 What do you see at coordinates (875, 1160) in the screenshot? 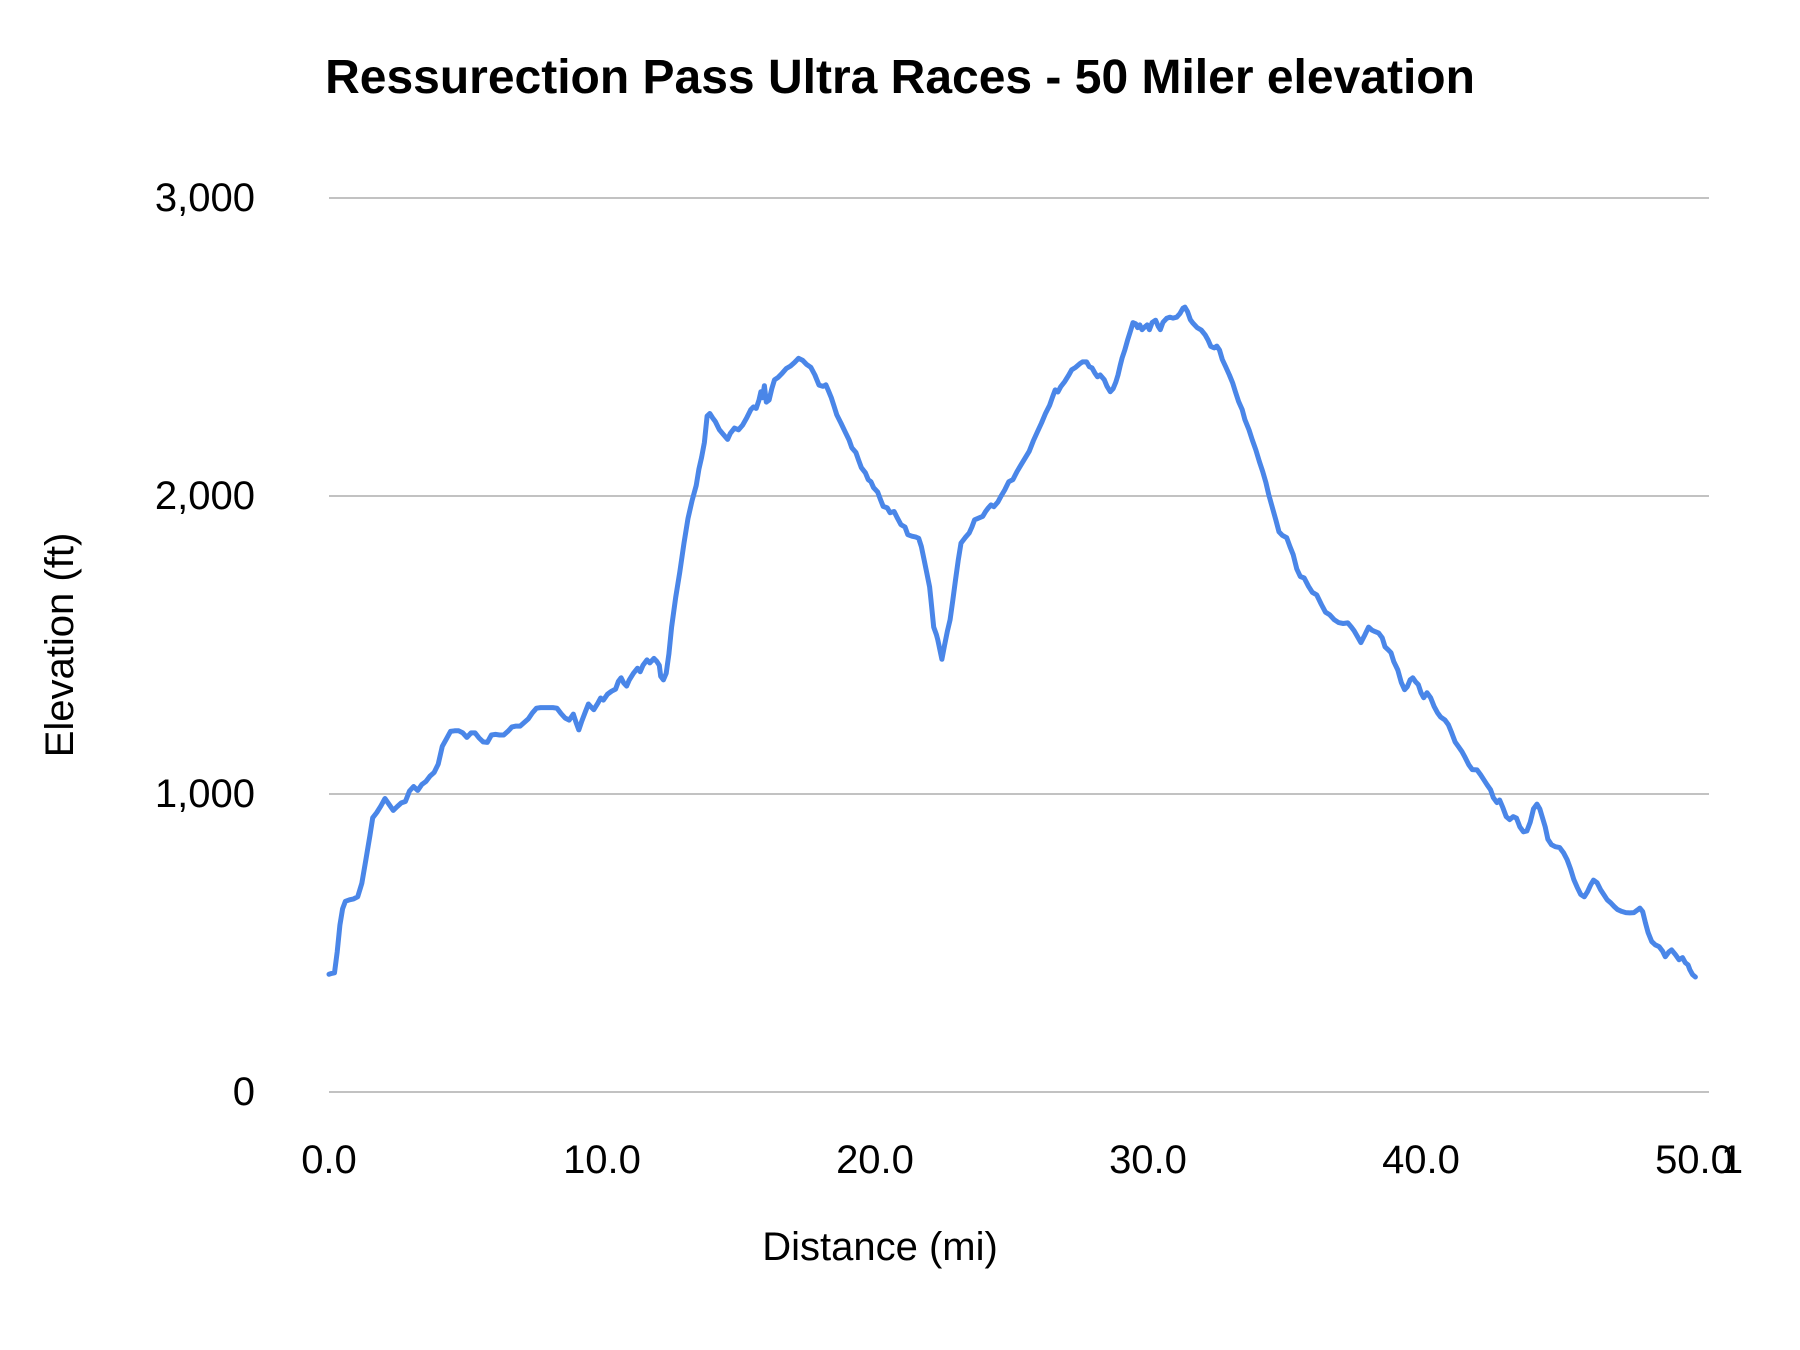
I see `x-tick-label: 20.0` at bounding box center [875, 1160].